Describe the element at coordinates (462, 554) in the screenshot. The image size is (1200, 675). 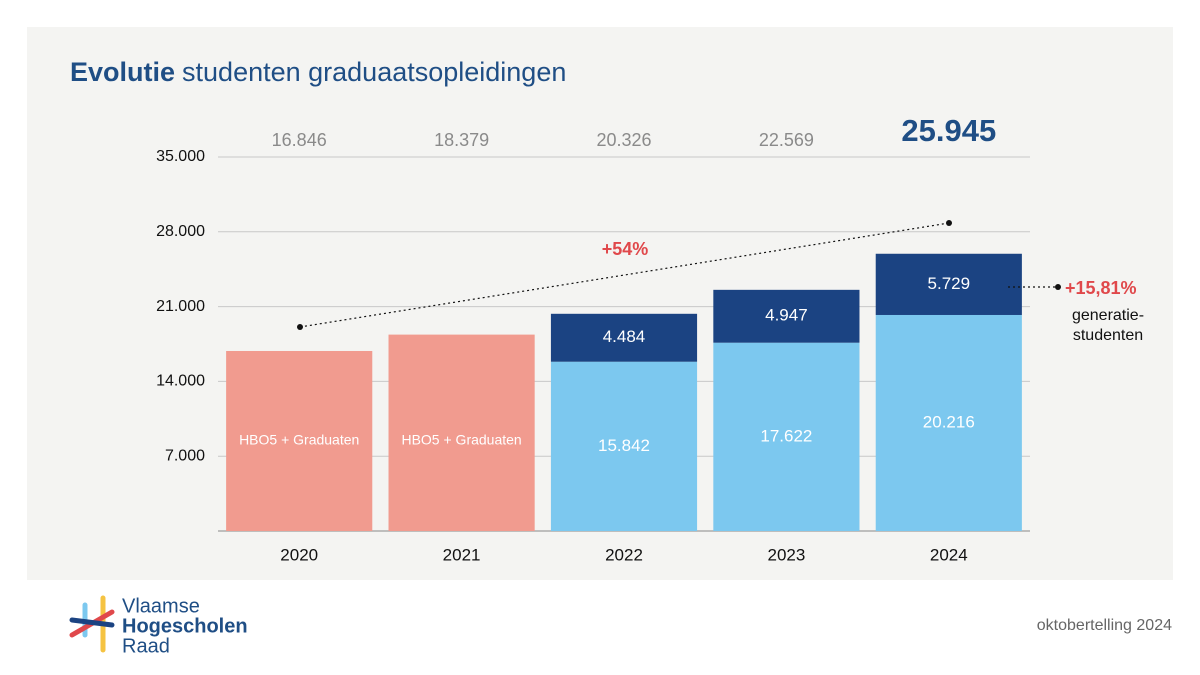
I see `x-tick-label: 2021` at that location.